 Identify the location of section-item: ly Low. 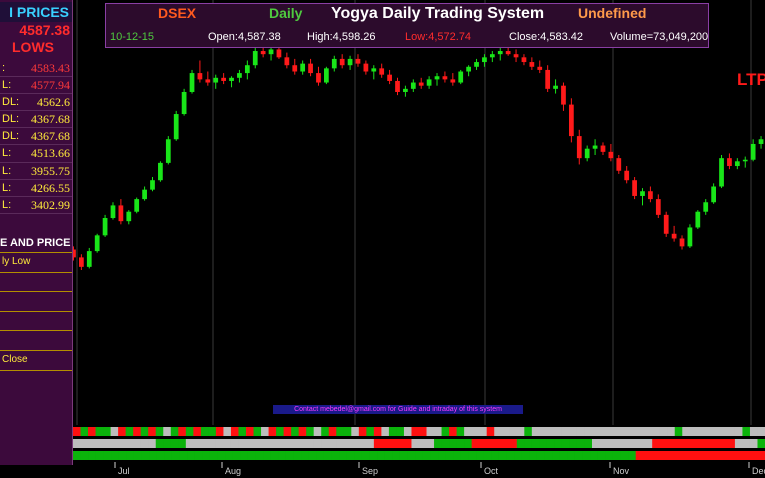
(36, 262).